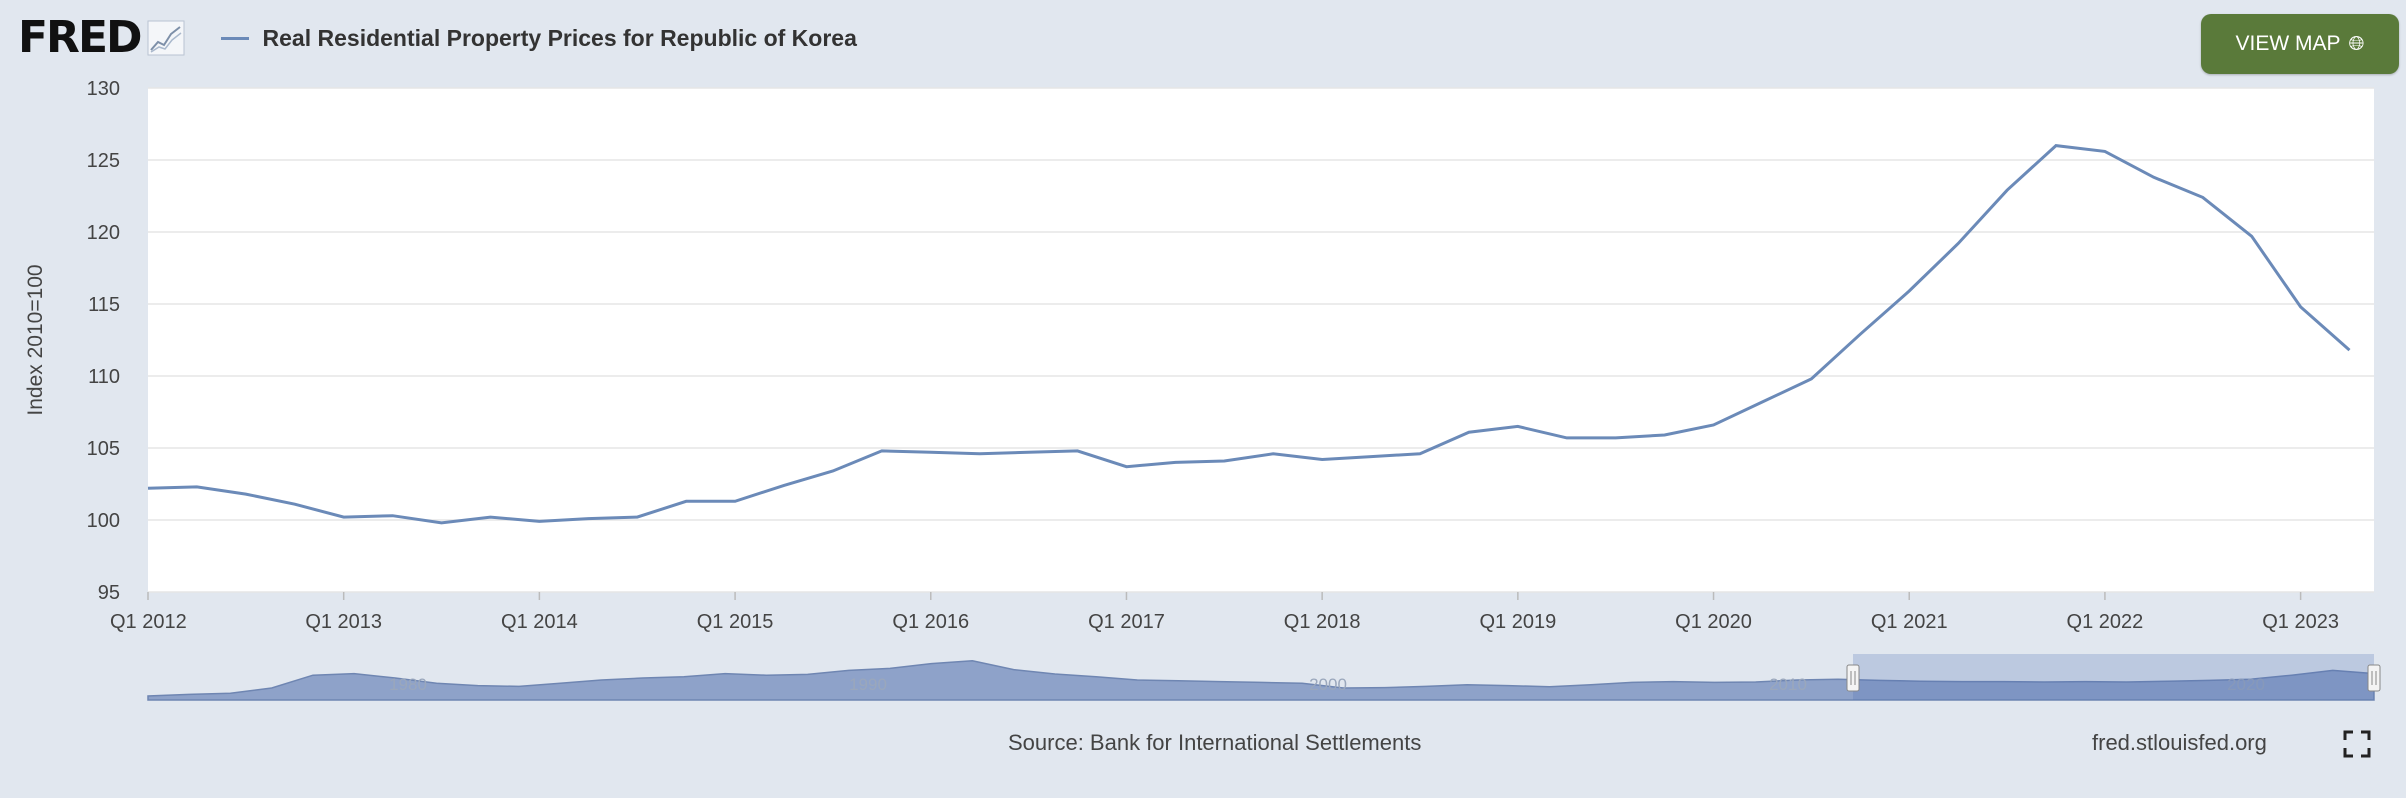 This screenshot has height=798, width=2406. What do you see at coordinates (408, 684) in the screenshot?
I see `navigator-label: 1980` at bounding box center [408, 684].